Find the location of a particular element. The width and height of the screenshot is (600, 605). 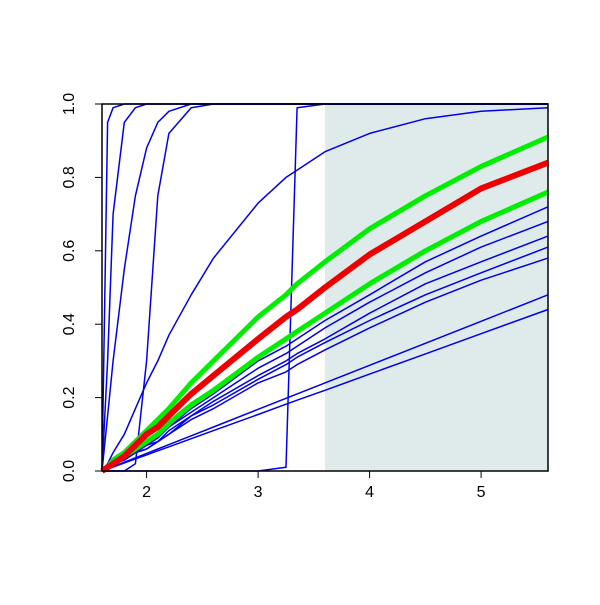

y-tick-label: 1.0 is located at coordinates (69, 104).